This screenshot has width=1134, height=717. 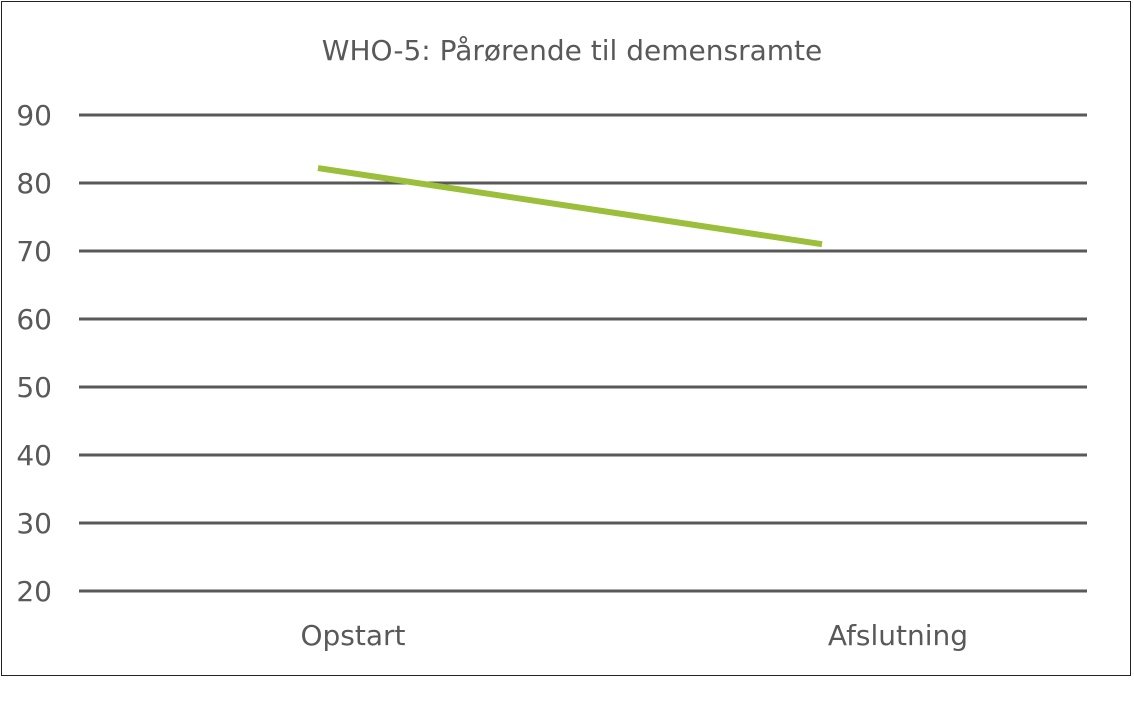 I want to click on y-tick-label: 70, so click(x=34, y=251).